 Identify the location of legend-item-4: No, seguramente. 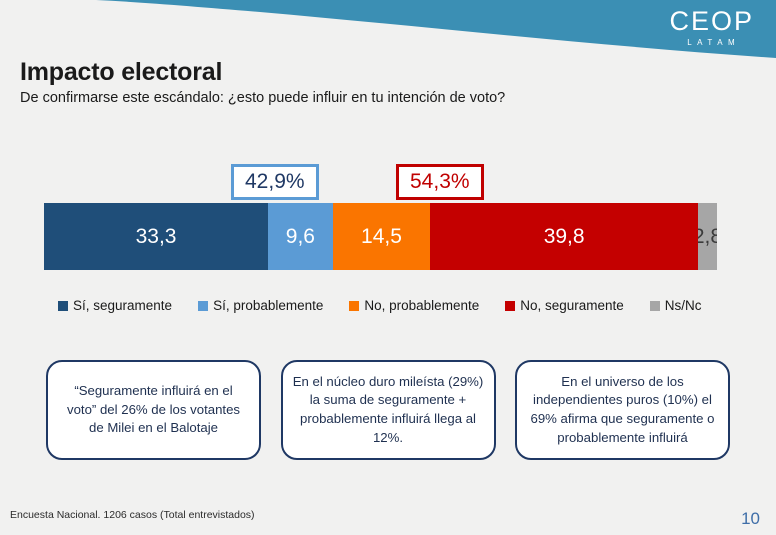
(564, 305).